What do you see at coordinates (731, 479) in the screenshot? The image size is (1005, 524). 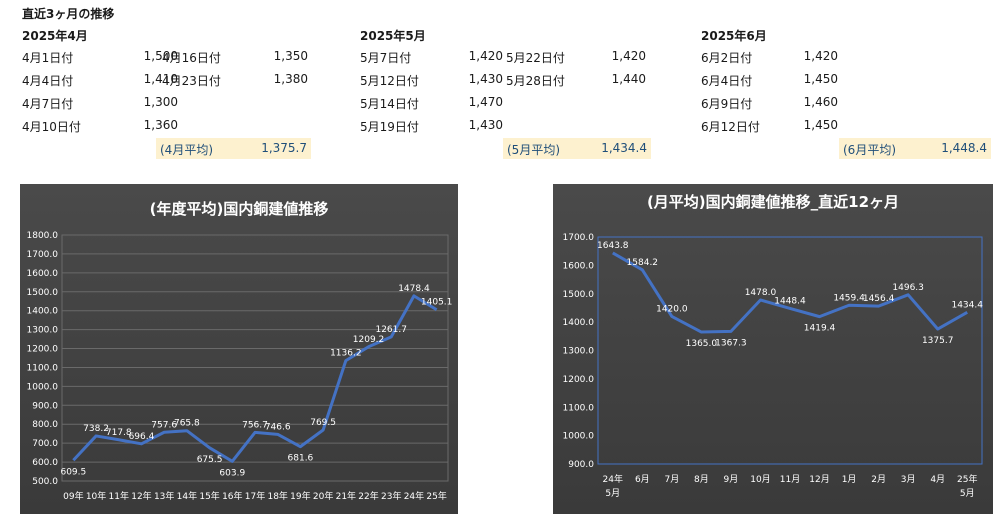 I see `x-tick-label: 9月` at bounding box center [731, 479].